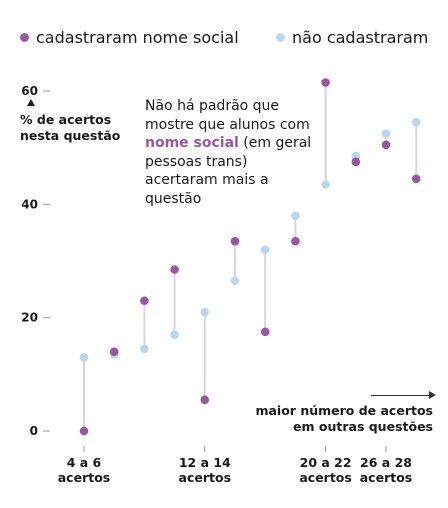 The height and width of the screenshot is (508, 448). What do you see at coordinates (137, 37) in the screenshot?
I see `legend-label-social: cadastraram nome social` at bounding box center [137, 37].